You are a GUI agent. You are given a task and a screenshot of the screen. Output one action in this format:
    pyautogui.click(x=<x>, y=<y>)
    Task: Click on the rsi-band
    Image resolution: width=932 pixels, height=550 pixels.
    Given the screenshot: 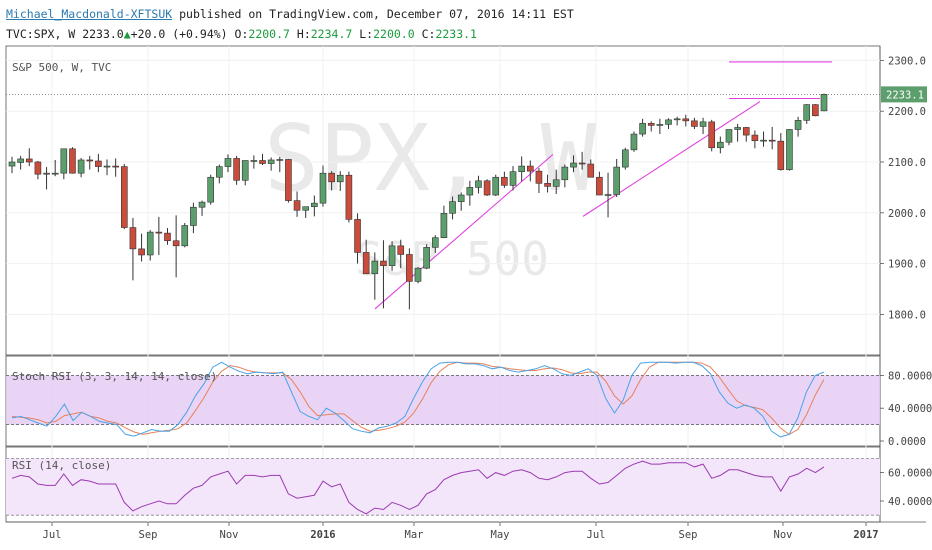 What is the action you would take?
    pyautogui.click(x=443, y=487)
    